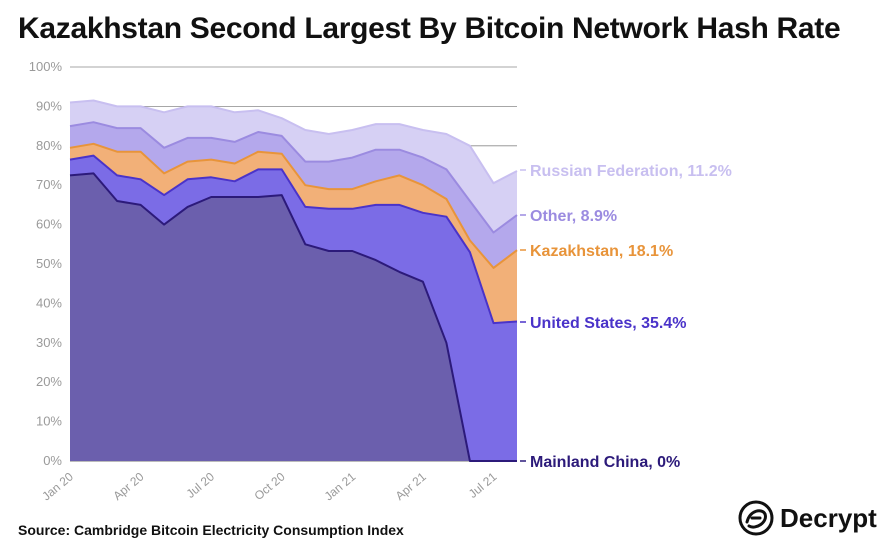 Image resolution: width=892 pixels, height=552 pixels. Describe the element at coordinates (483, 485) in the screenshot. I see `x-tick-label: Jul 21` at that location.